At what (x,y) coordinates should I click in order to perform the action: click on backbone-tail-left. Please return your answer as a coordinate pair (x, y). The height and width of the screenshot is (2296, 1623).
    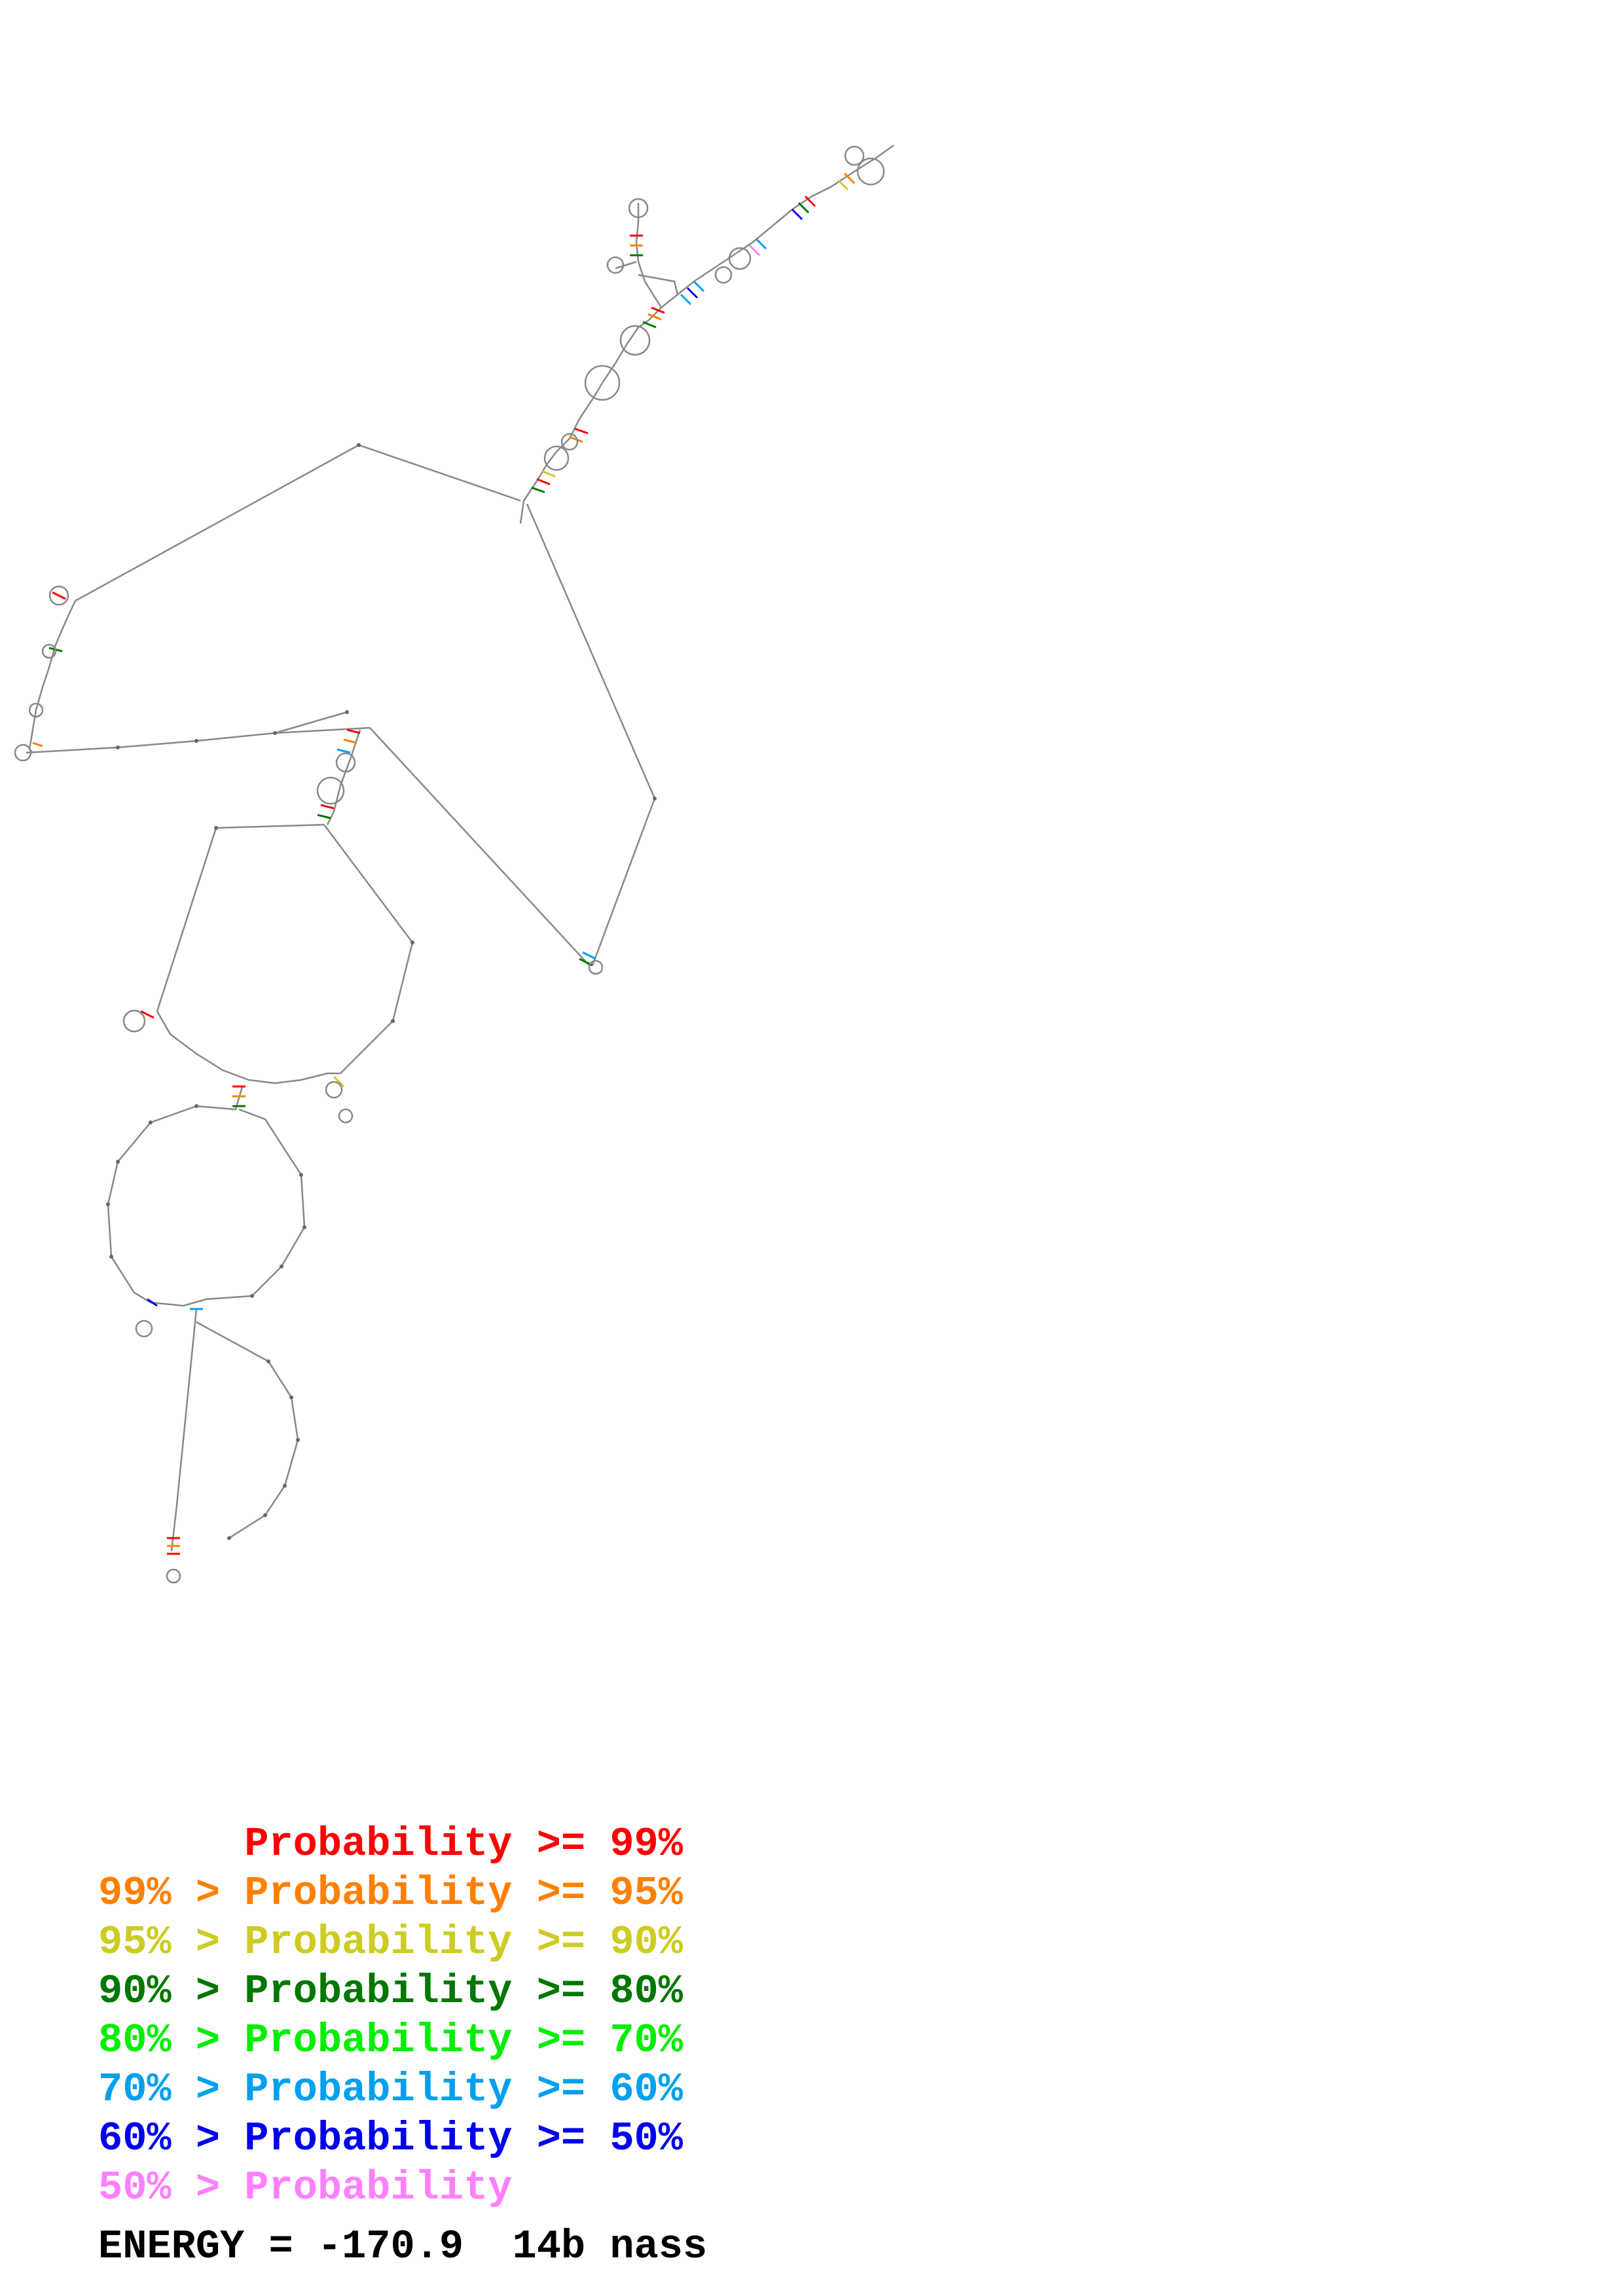
    Looking at the image, I should click on (184, 1430).